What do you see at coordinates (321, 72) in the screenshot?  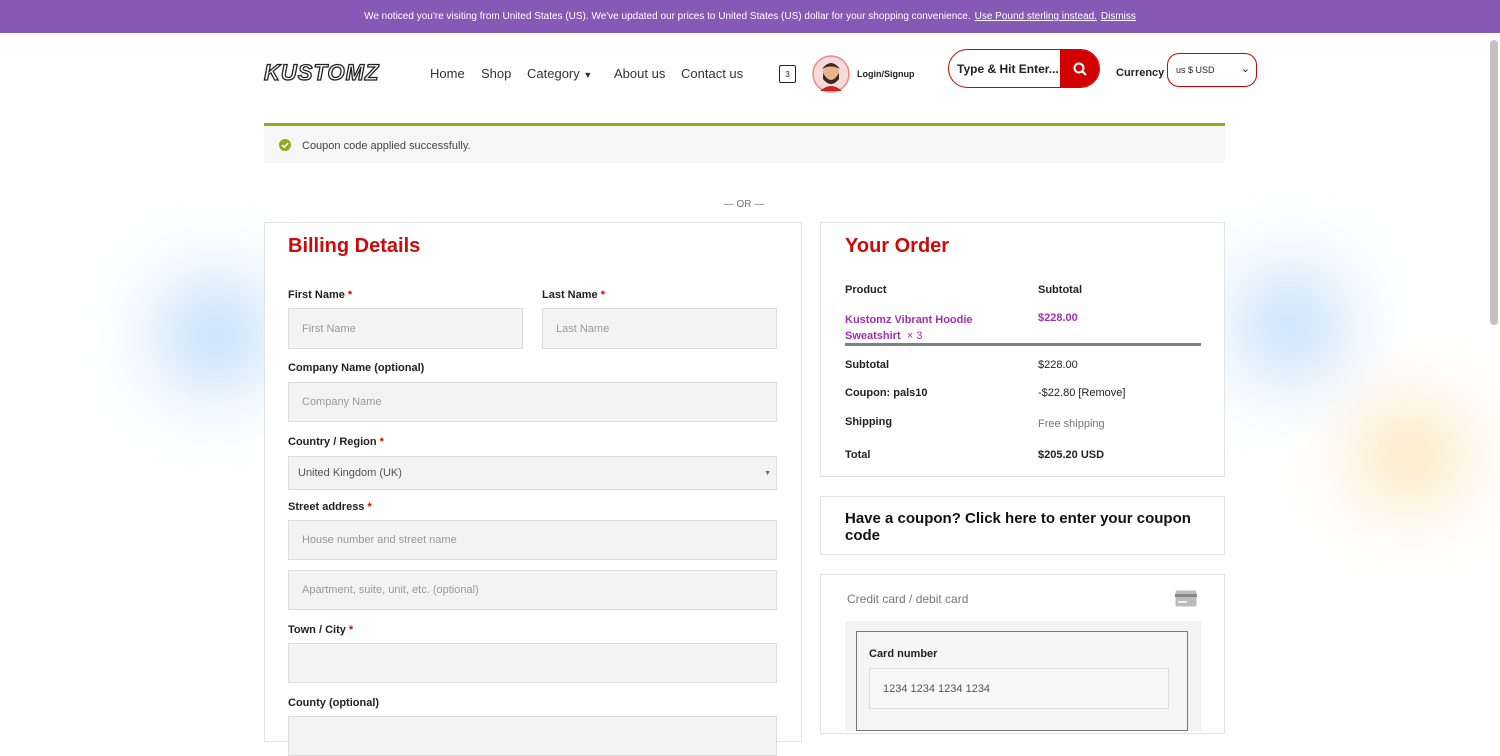 I see `logo: KUSTOMZ` at bounding box center [321, 72].